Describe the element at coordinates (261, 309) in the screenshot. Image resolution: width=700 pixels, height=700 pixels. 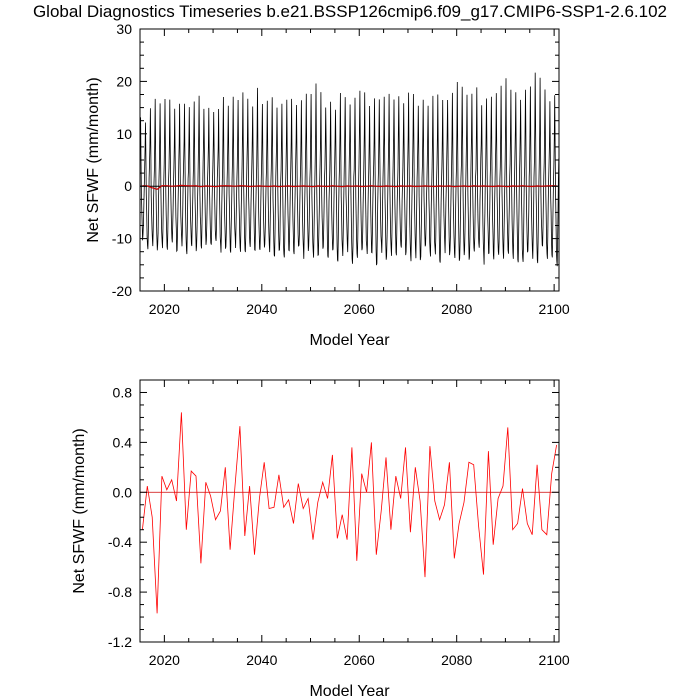
I see `monthly-x-tick-label: 2040` at that location.